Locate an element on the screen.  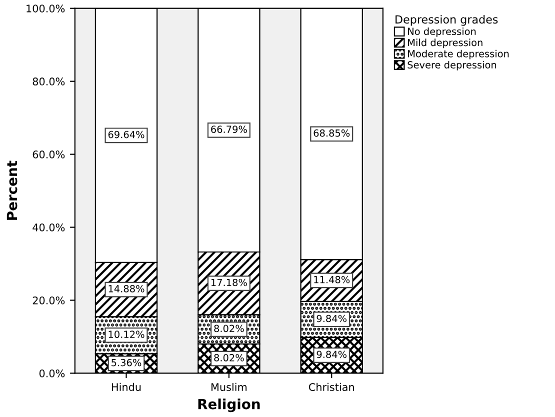
data-label: 66.79% is located at coordinates (229, 129).